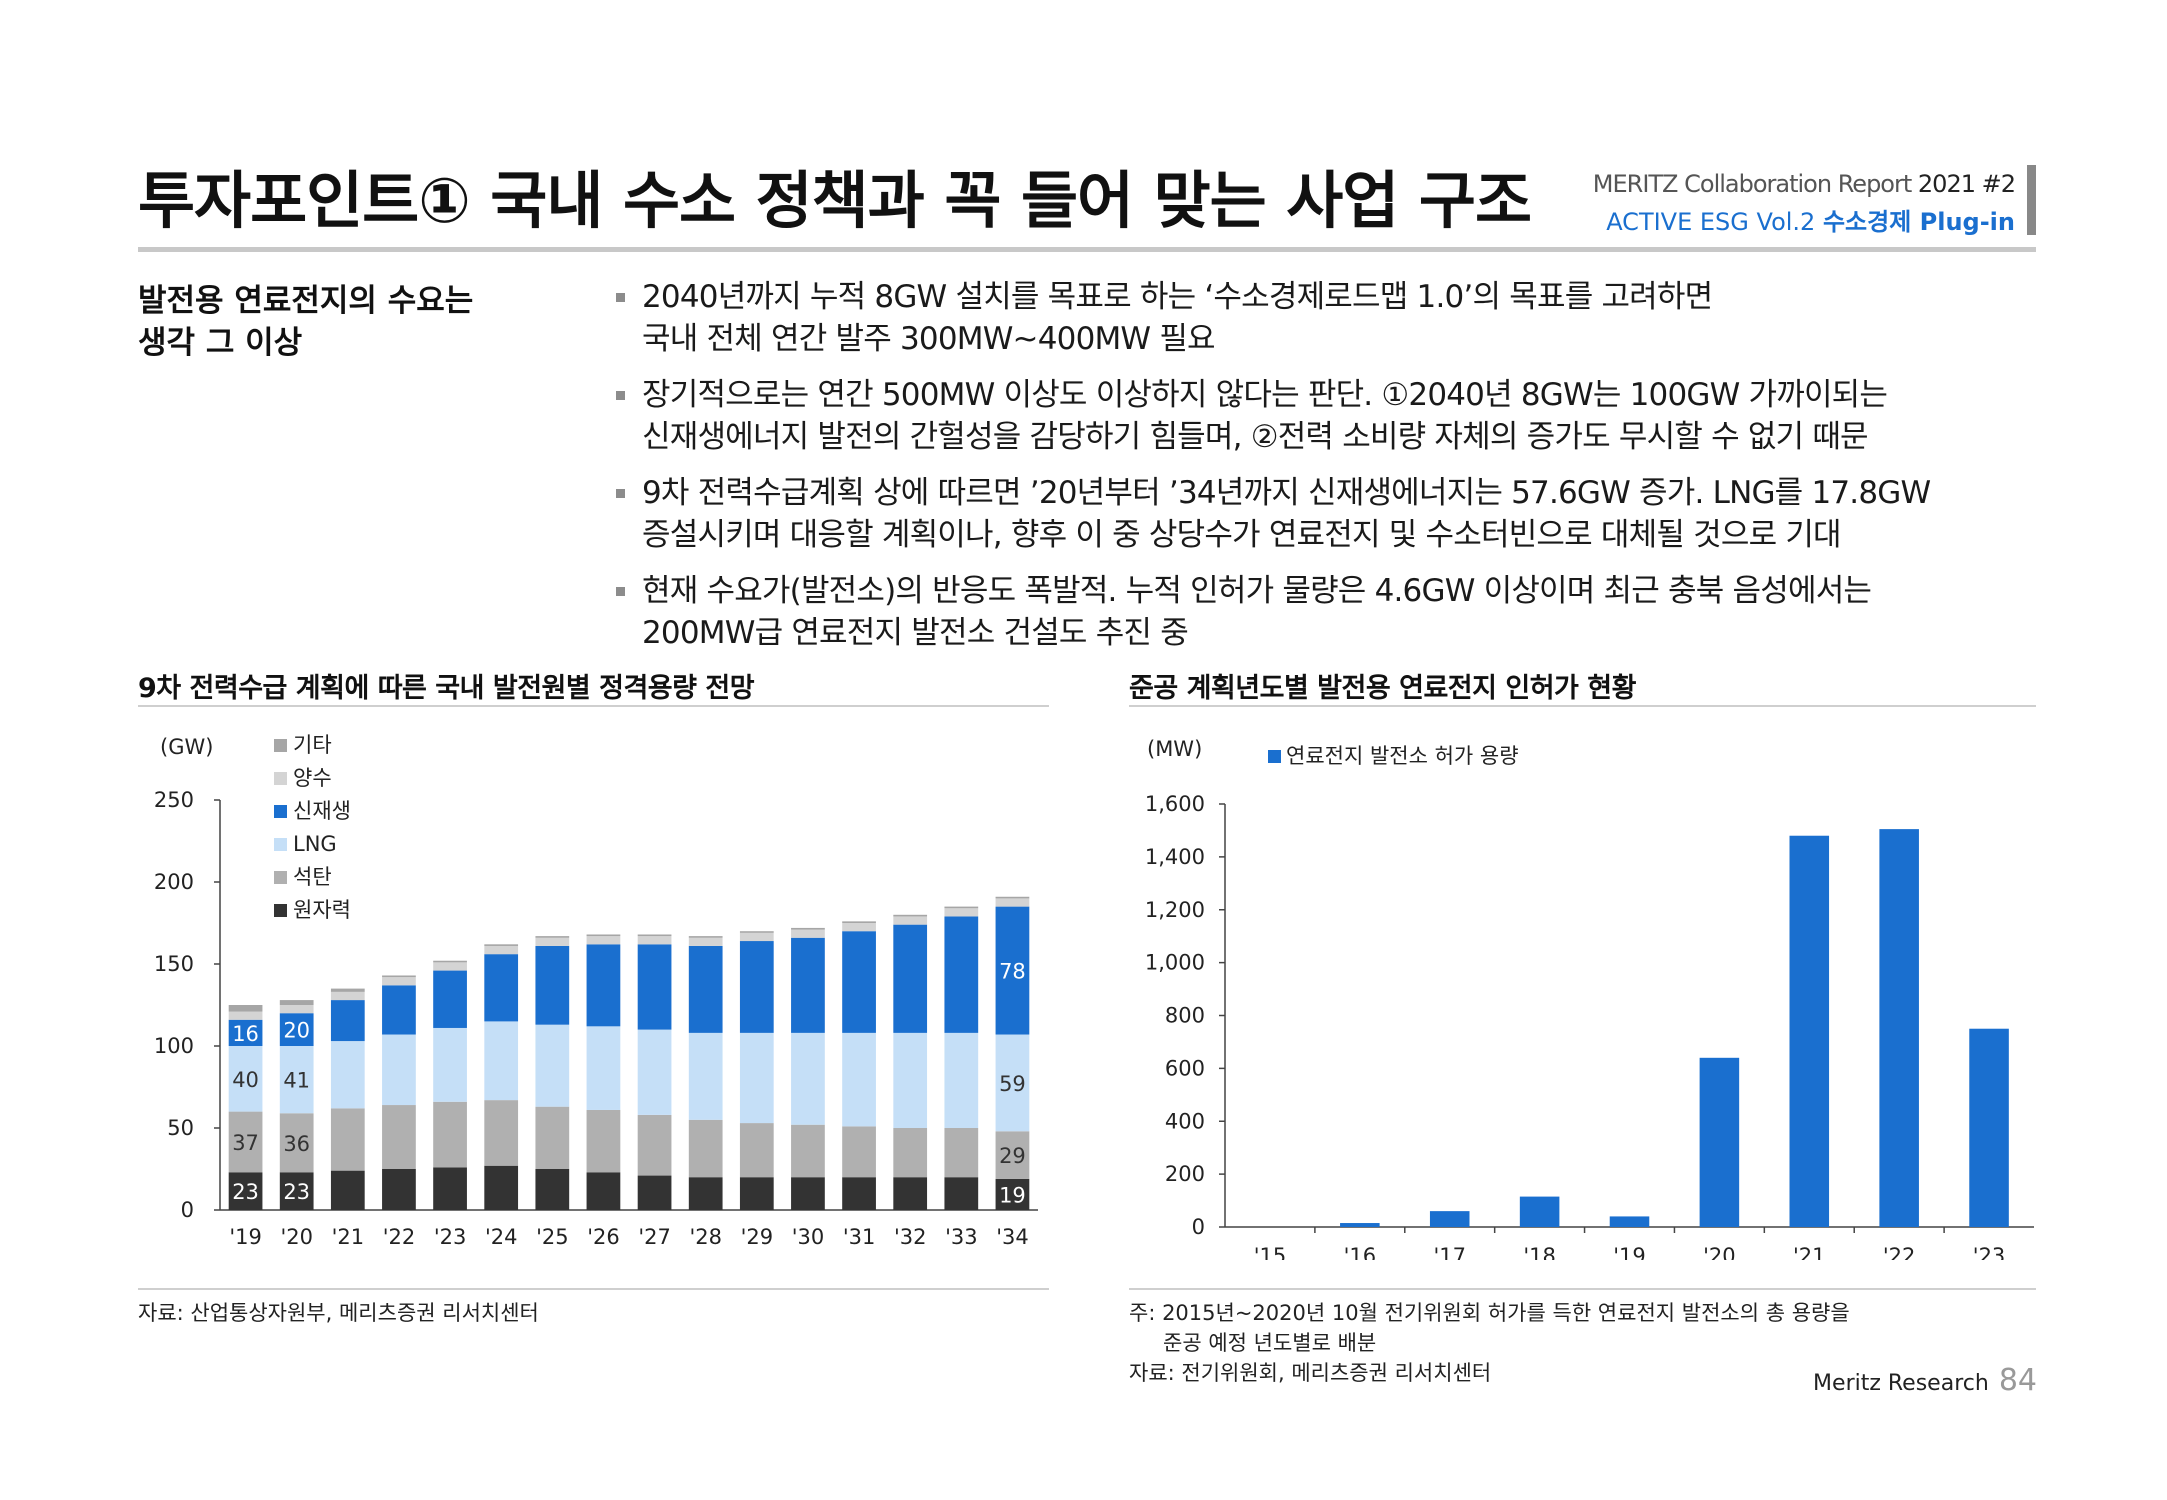  What do you see at coordinates (245, 1192) in the screenshot?
I see `data-label: 23` at bounding box center [245, 1192].